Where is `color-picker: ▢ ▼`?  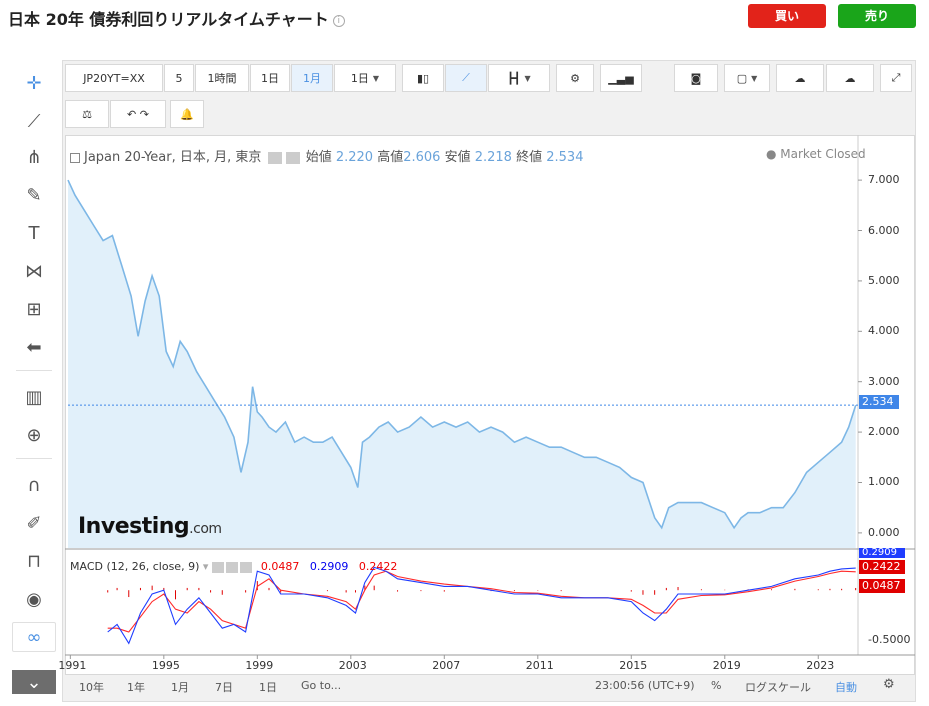
color-picker: ▢ ▼ is located at coordinates (747, 78).